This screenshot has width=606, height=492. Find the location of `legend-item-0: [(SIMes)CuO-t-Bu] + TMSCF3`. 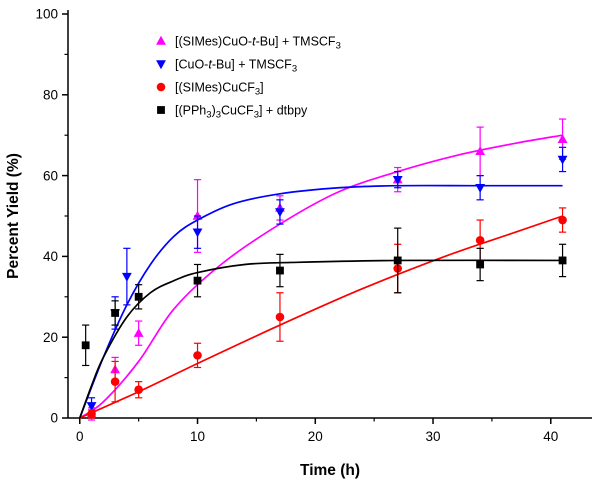

legend-item-0: [(SIMes)CuO-t-Bu] + TMSCF3 is located at coordinates (248, 43).